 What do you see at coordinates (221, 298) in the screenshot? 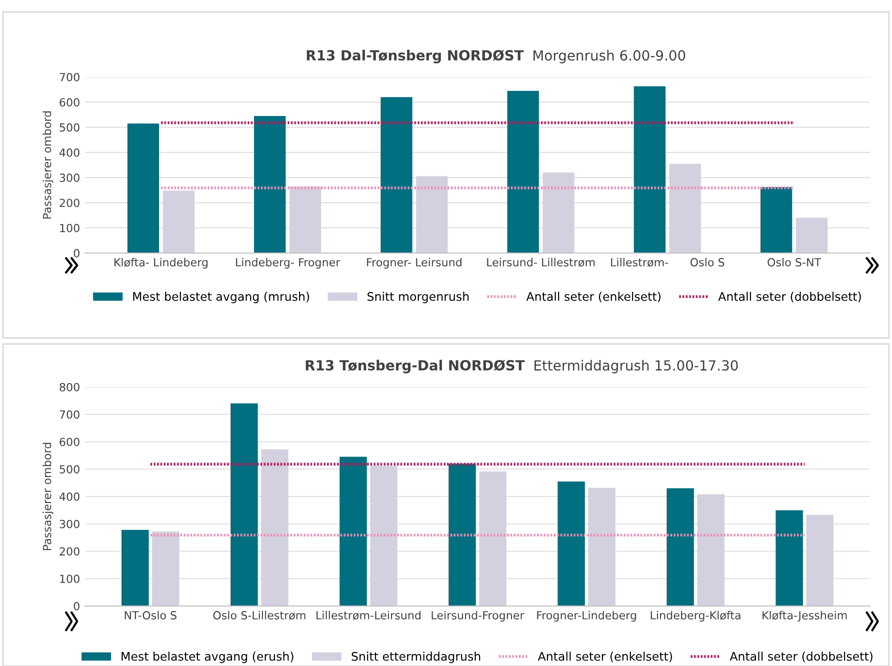
I see `legend-label: Mest belastet avgang (mrush)` at bounding box center [221, 298].